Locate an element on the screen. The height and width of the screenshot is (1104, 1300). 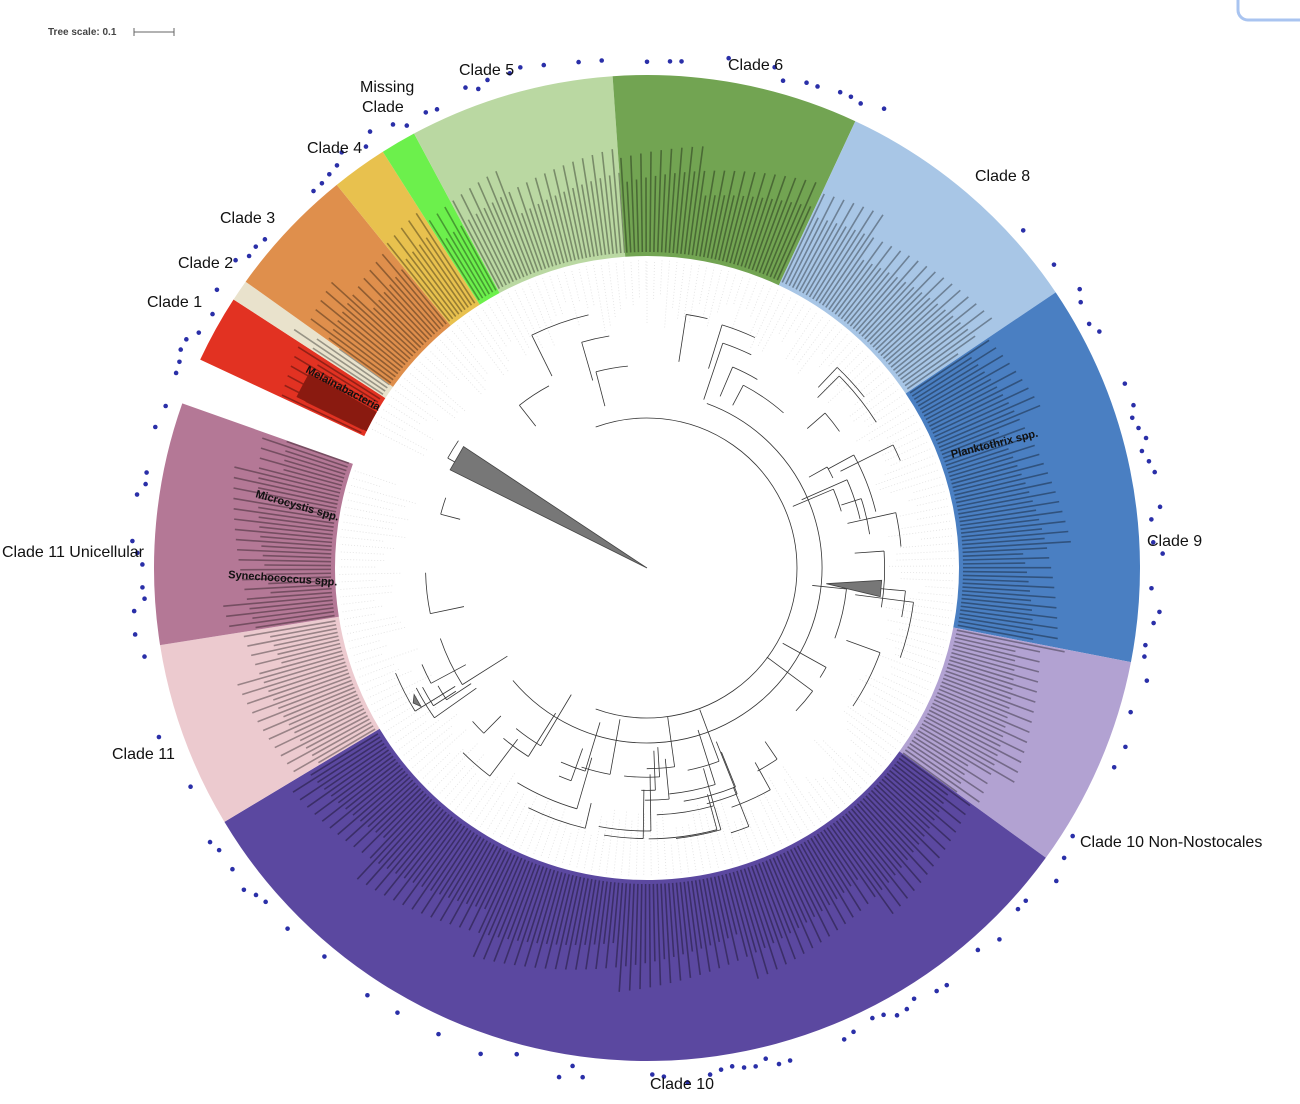
clade-sector is located at coordinates (441, 219).